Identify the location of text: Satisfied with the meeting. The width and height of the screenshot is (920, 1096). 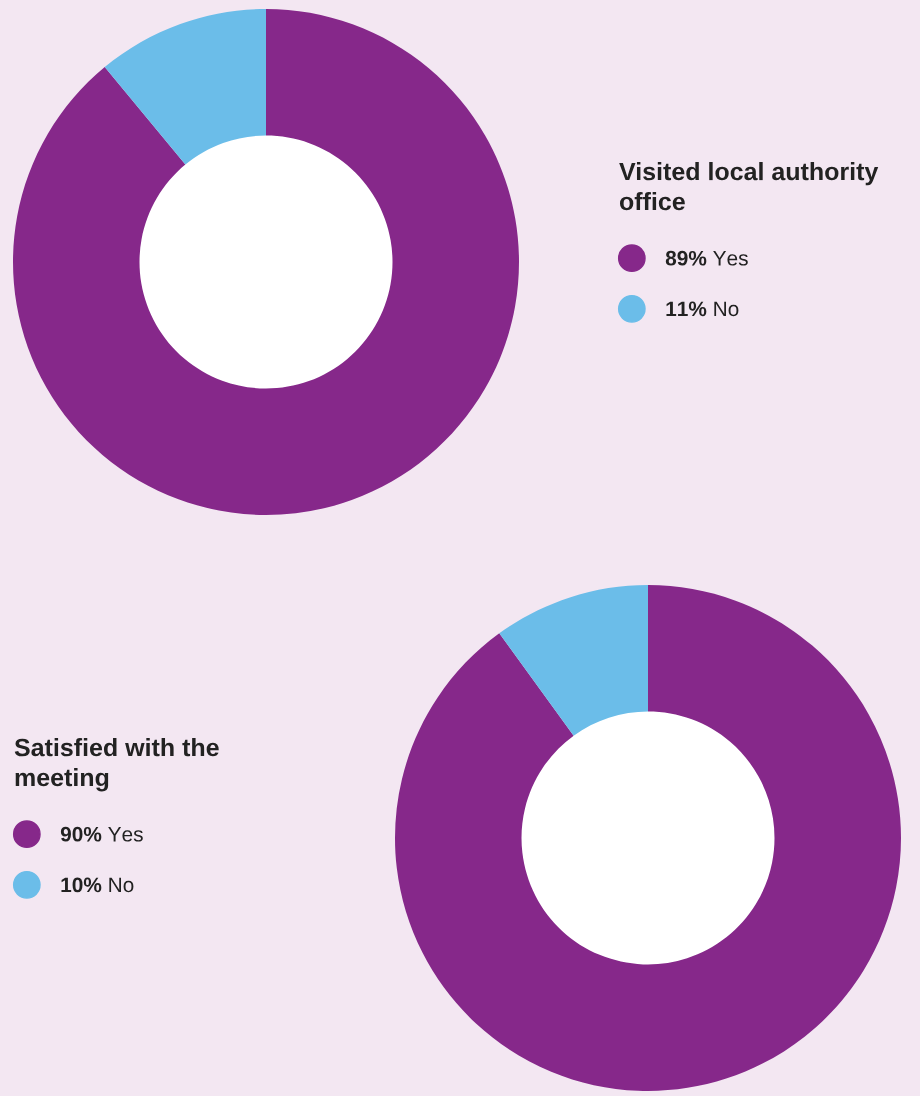
(116, 765).